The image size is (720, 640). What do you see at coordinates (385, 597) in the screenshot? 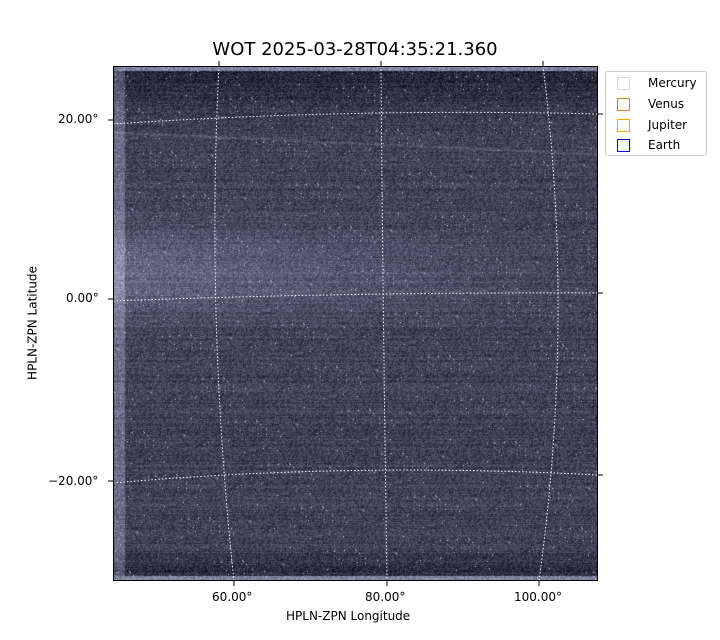
I see `x-tick-label: 80.00°` at bounding box center [385, 597].